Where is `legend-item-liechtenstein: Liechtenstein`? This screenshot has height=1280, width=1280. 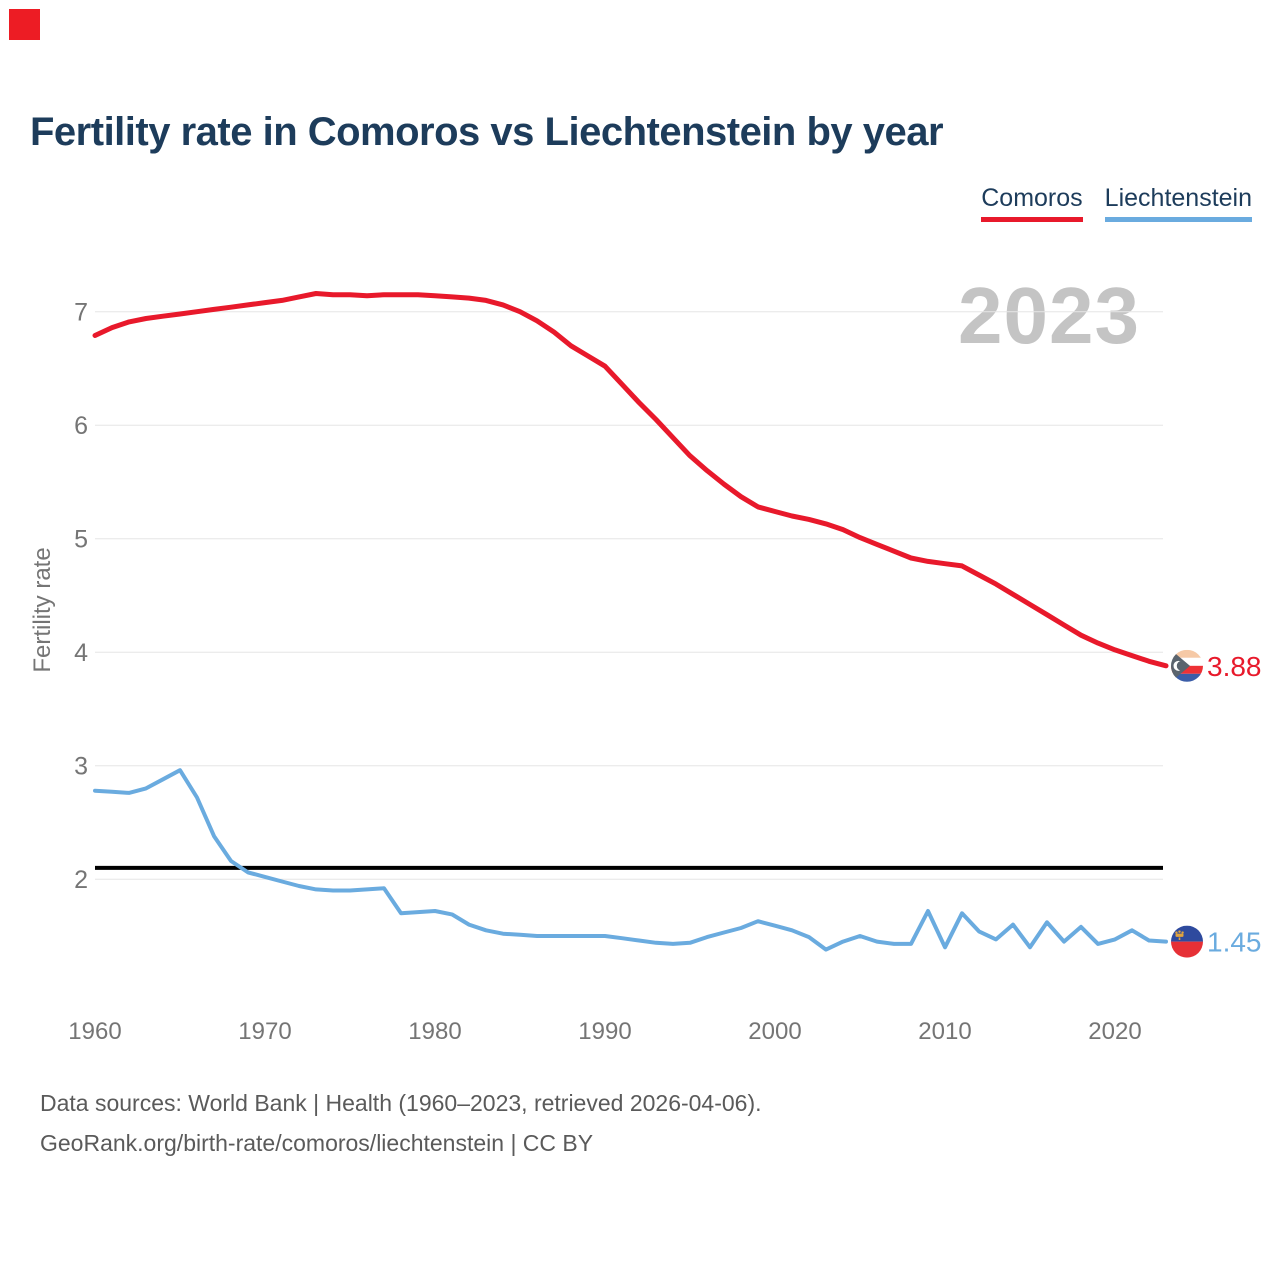
legend-item-liechtenstein: Liechtenstein is located at coordinates (1178, 203).